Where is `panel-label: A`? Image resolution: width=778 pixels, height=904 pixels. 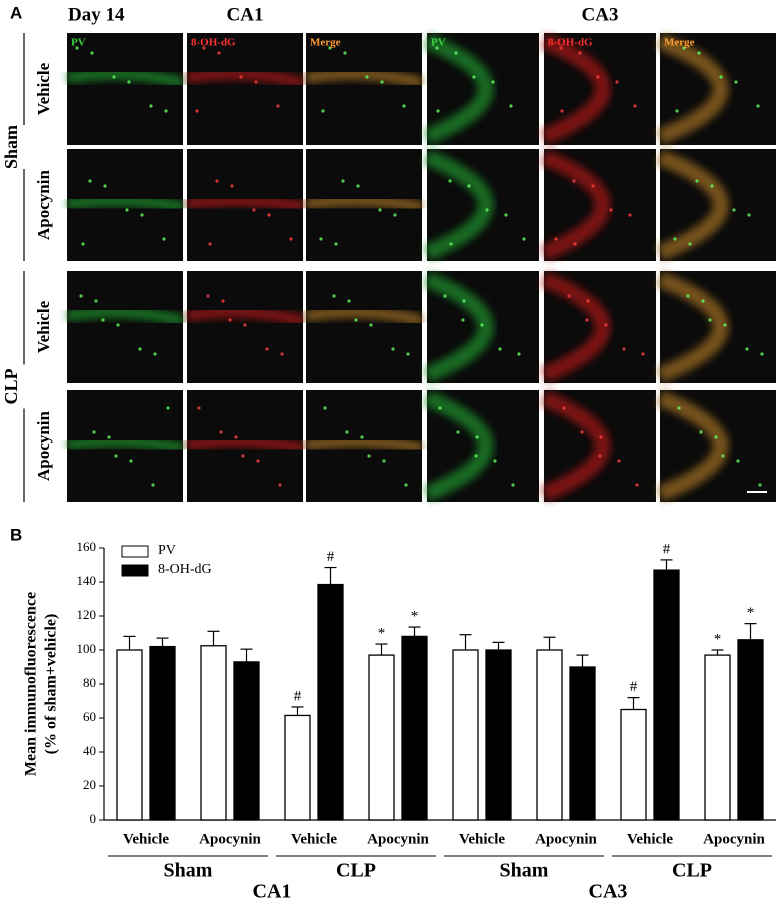
panel-label: A is located at coordinates (16, 12).